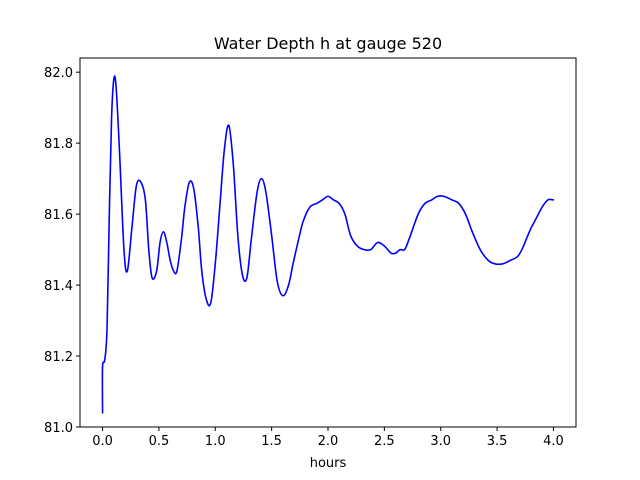 The width and height of the screenshot is (640, 480). What do you see at coordinates (102, 441) in the screenshot?
I see `x-tick-label: 0.0` at bounding box center [102, 441].